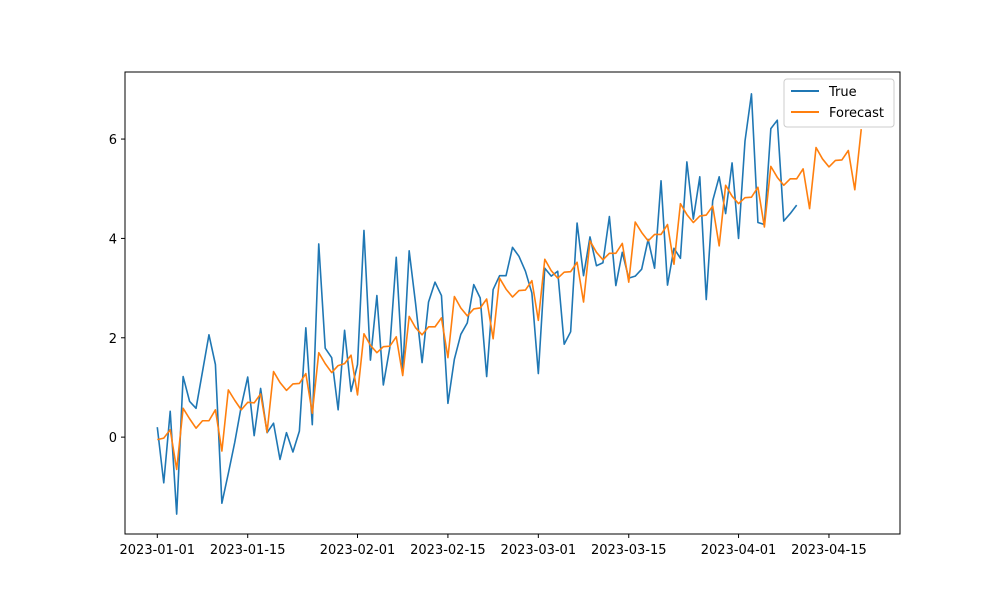  Describe the element at coordinates (113, 438) in the screenshot. I see `y-tick-label: 0` at that location.